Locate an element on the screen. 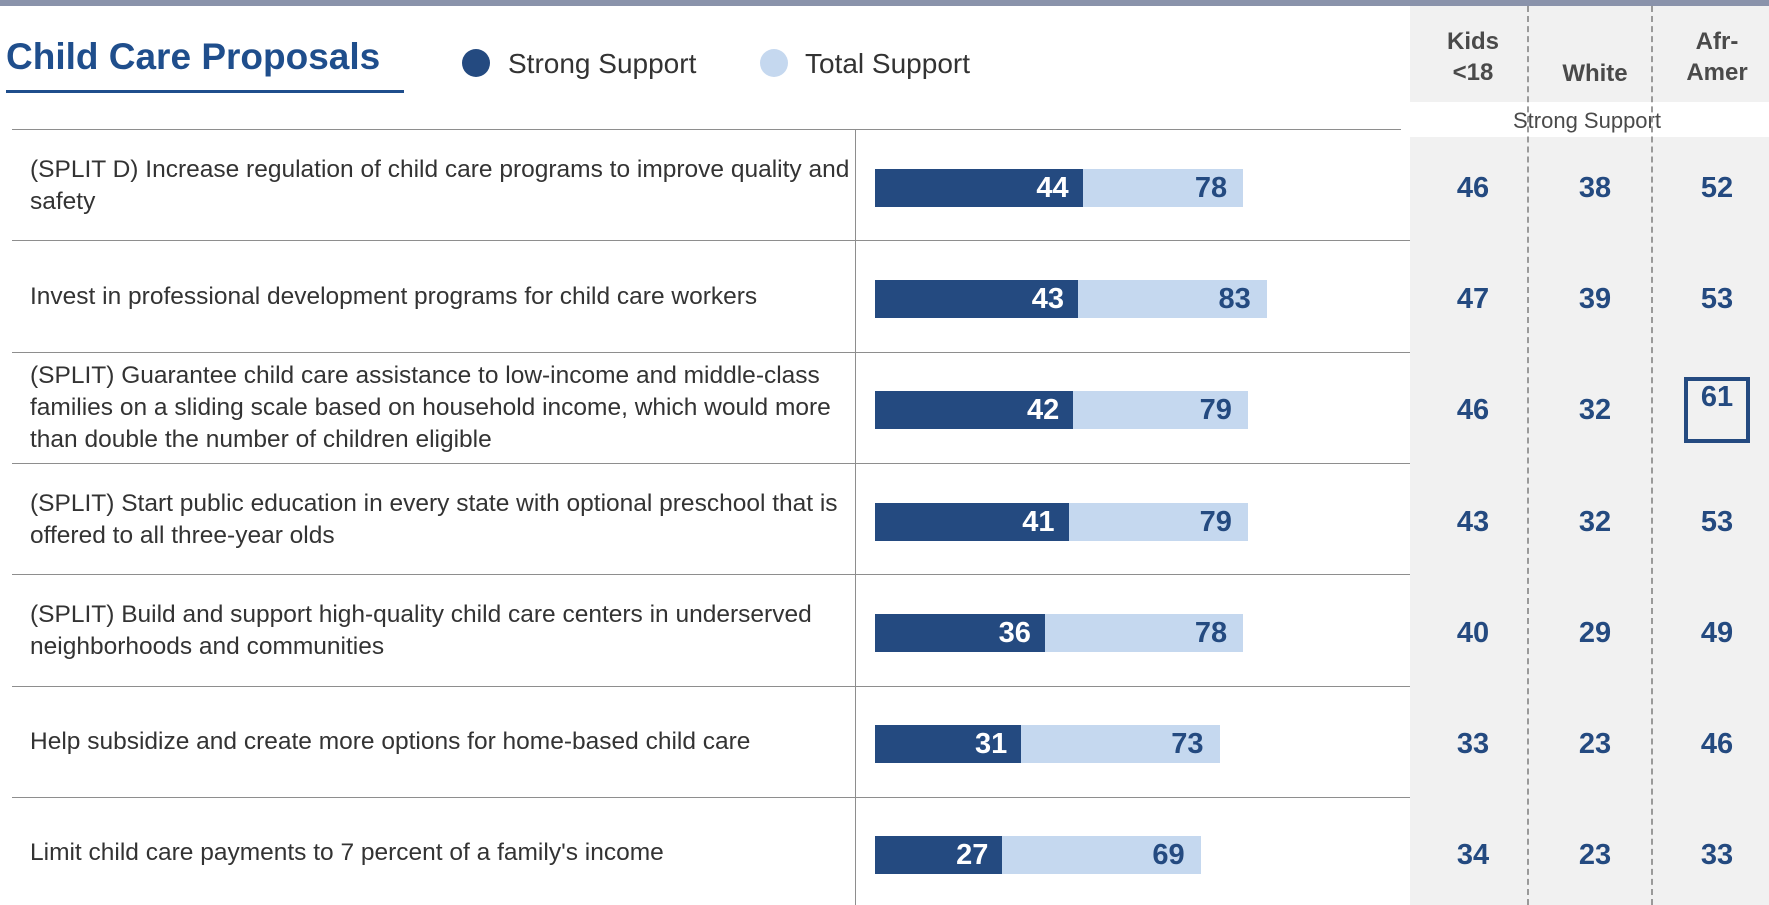 This screenshot has width=1769, height=905. demo-header-afr-line1: Afr- is located at coordinates (1717, 41).